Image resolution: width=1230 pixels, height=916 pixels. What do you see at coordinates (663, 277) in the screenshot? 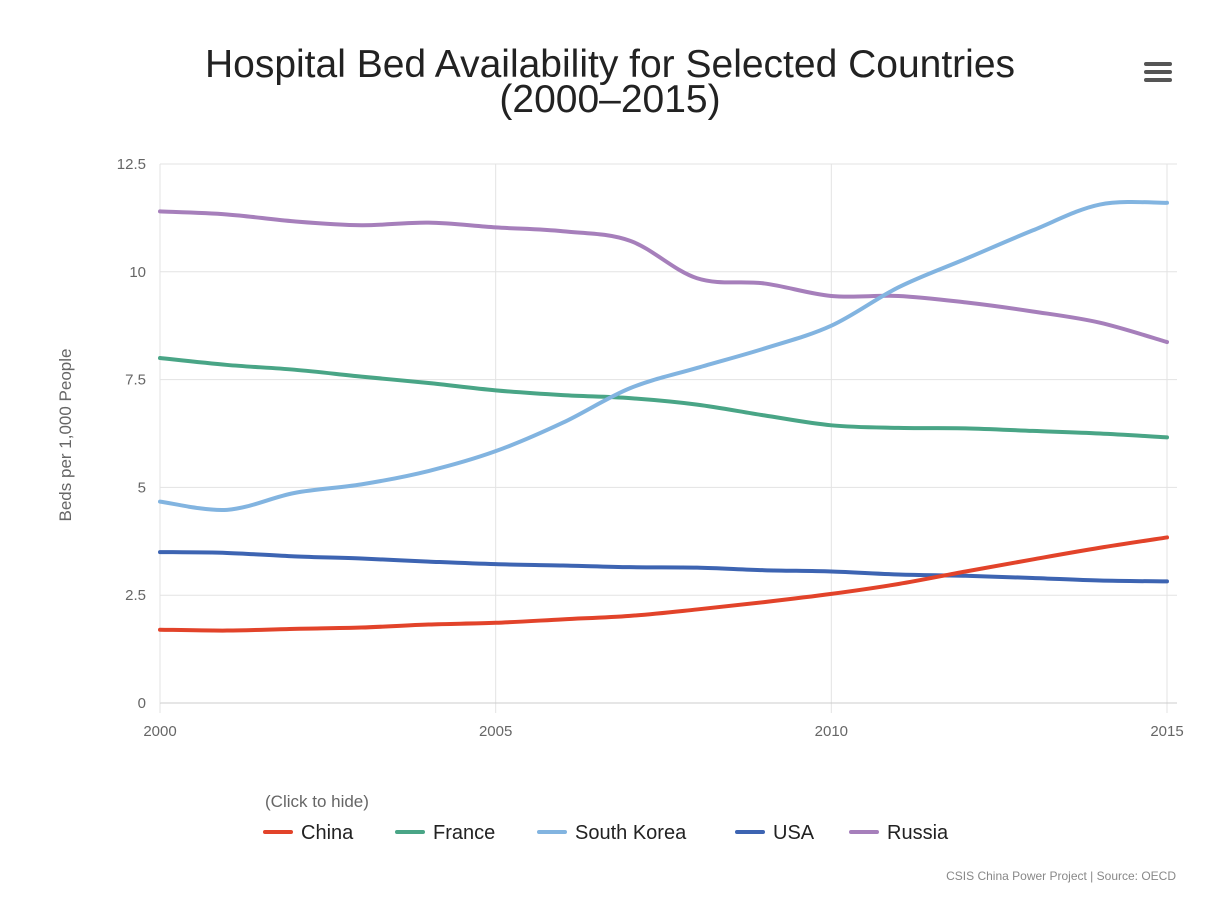
I see `series-line-russia` at bounding box center [663, 277].